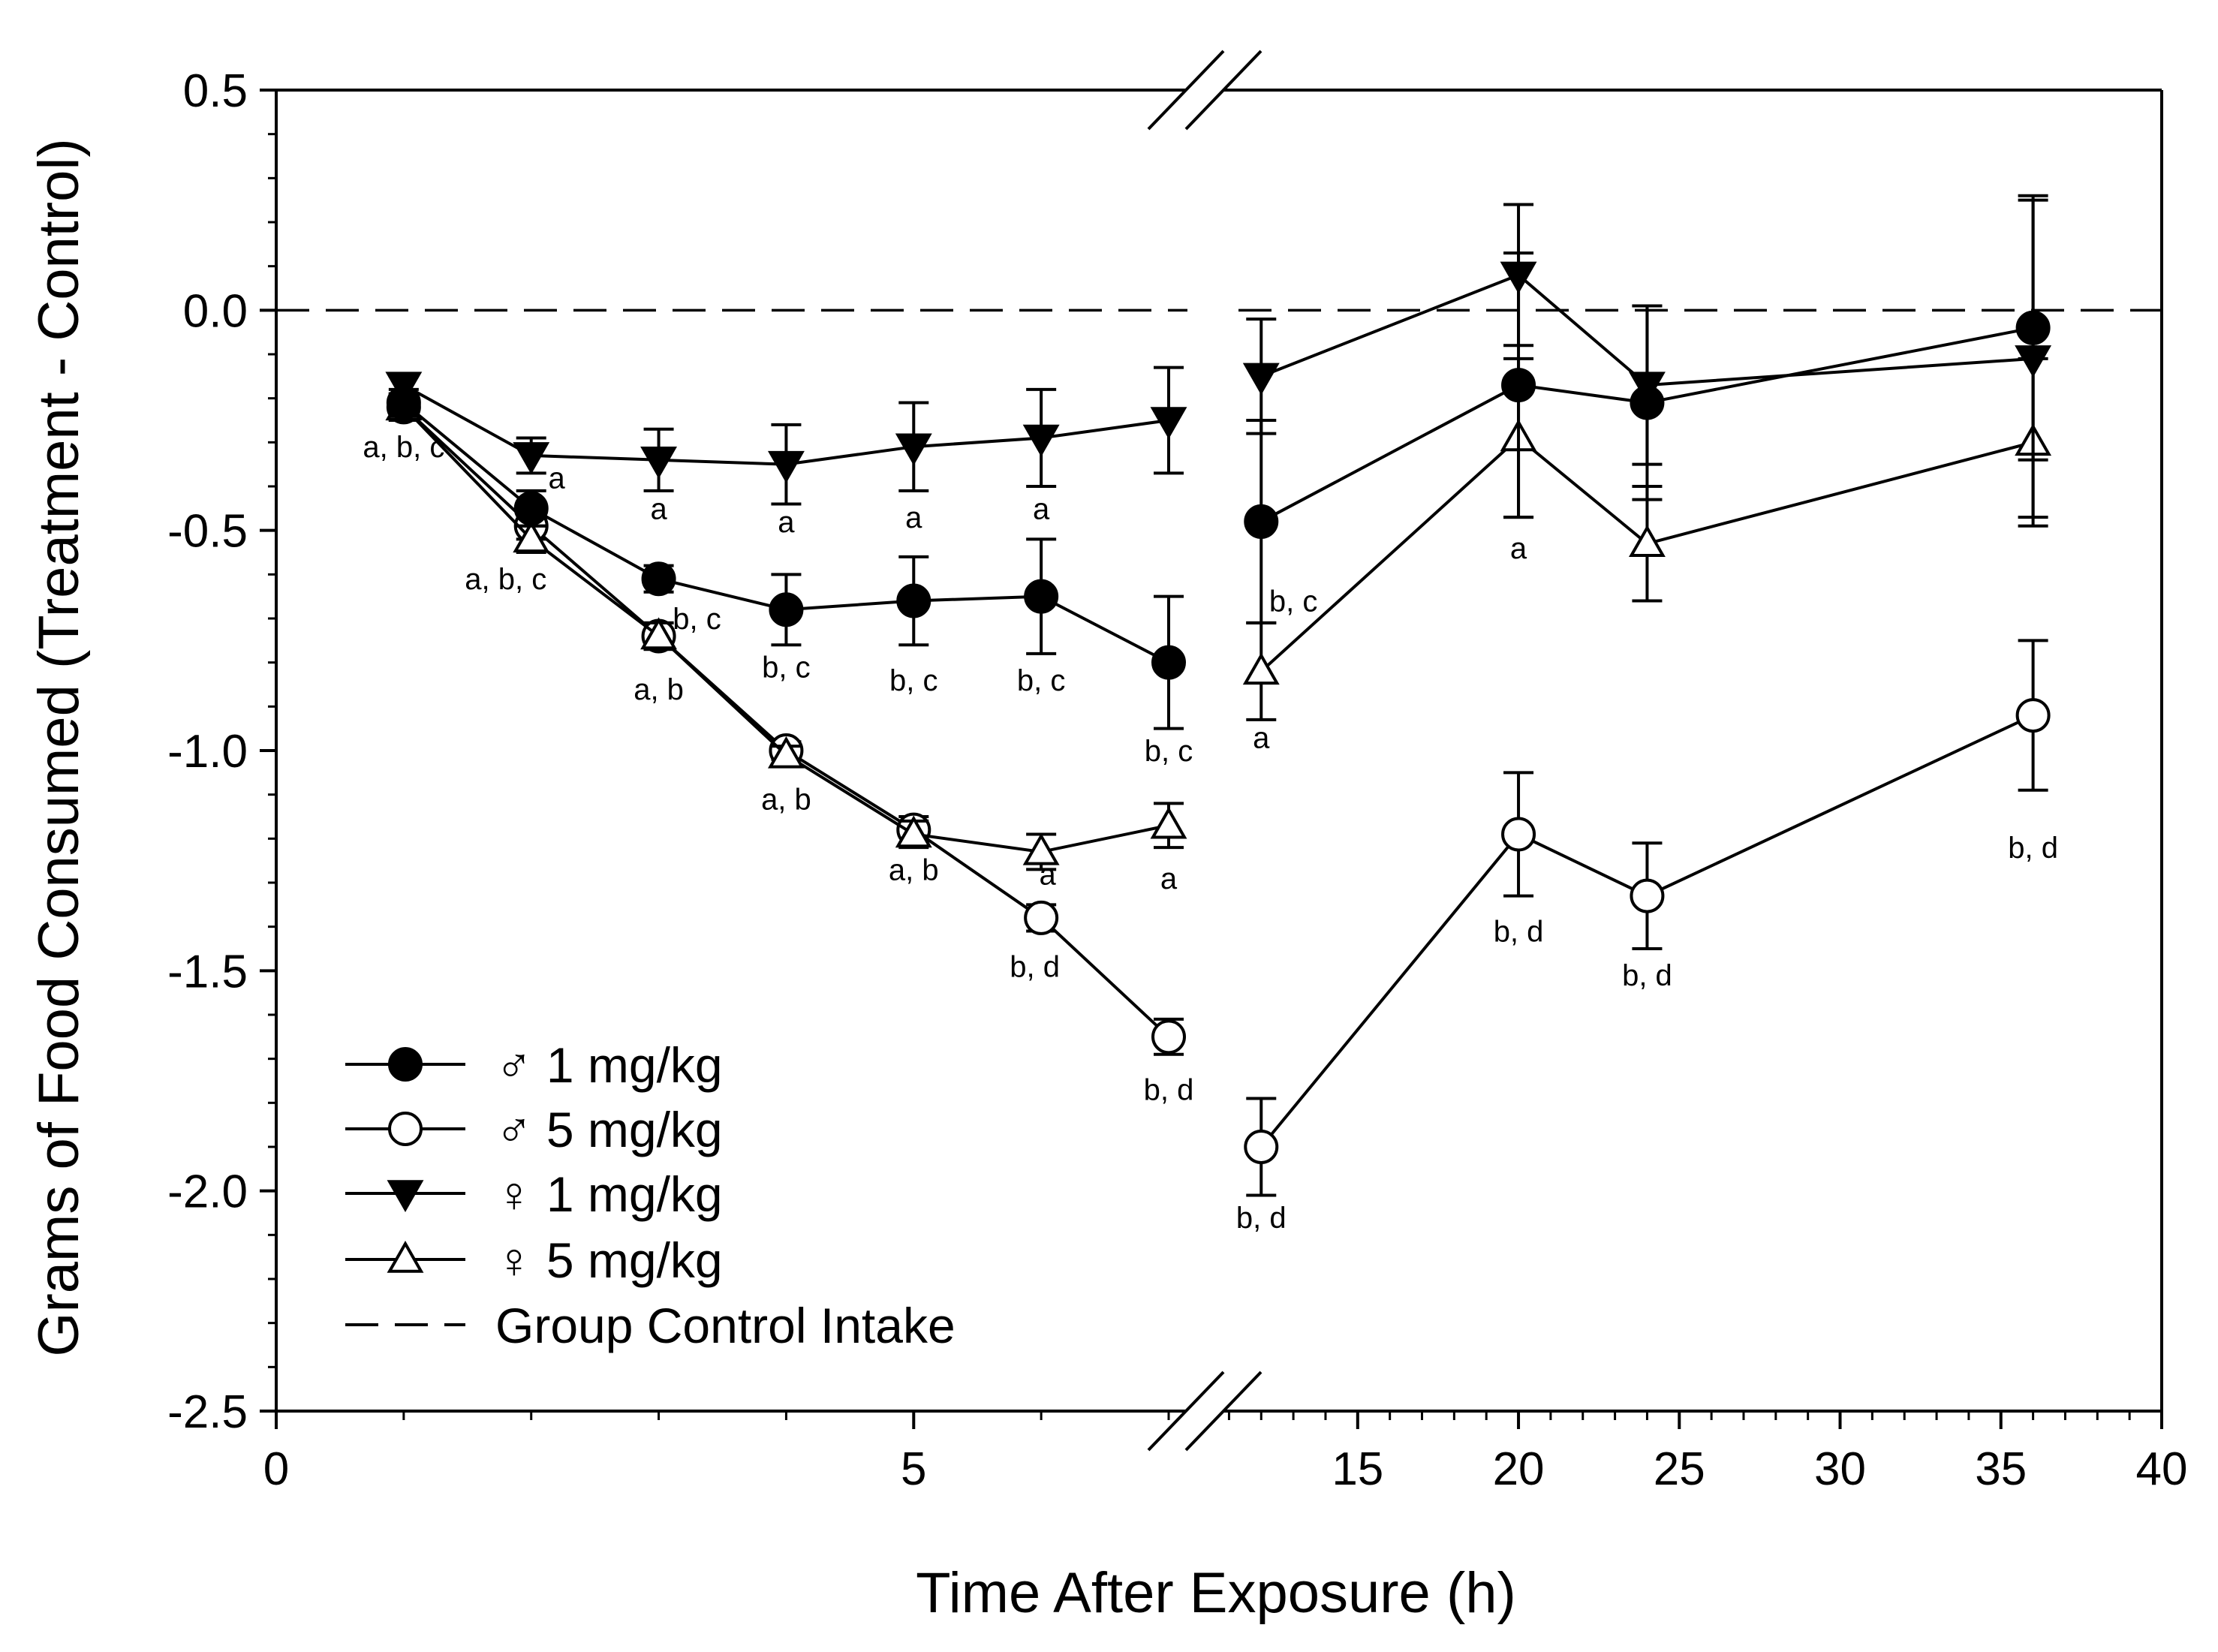 Image resolution: width=2218 pixels, height=1652 pixels. I want to click on y-tick-label: 0.5, so click(216, 91).